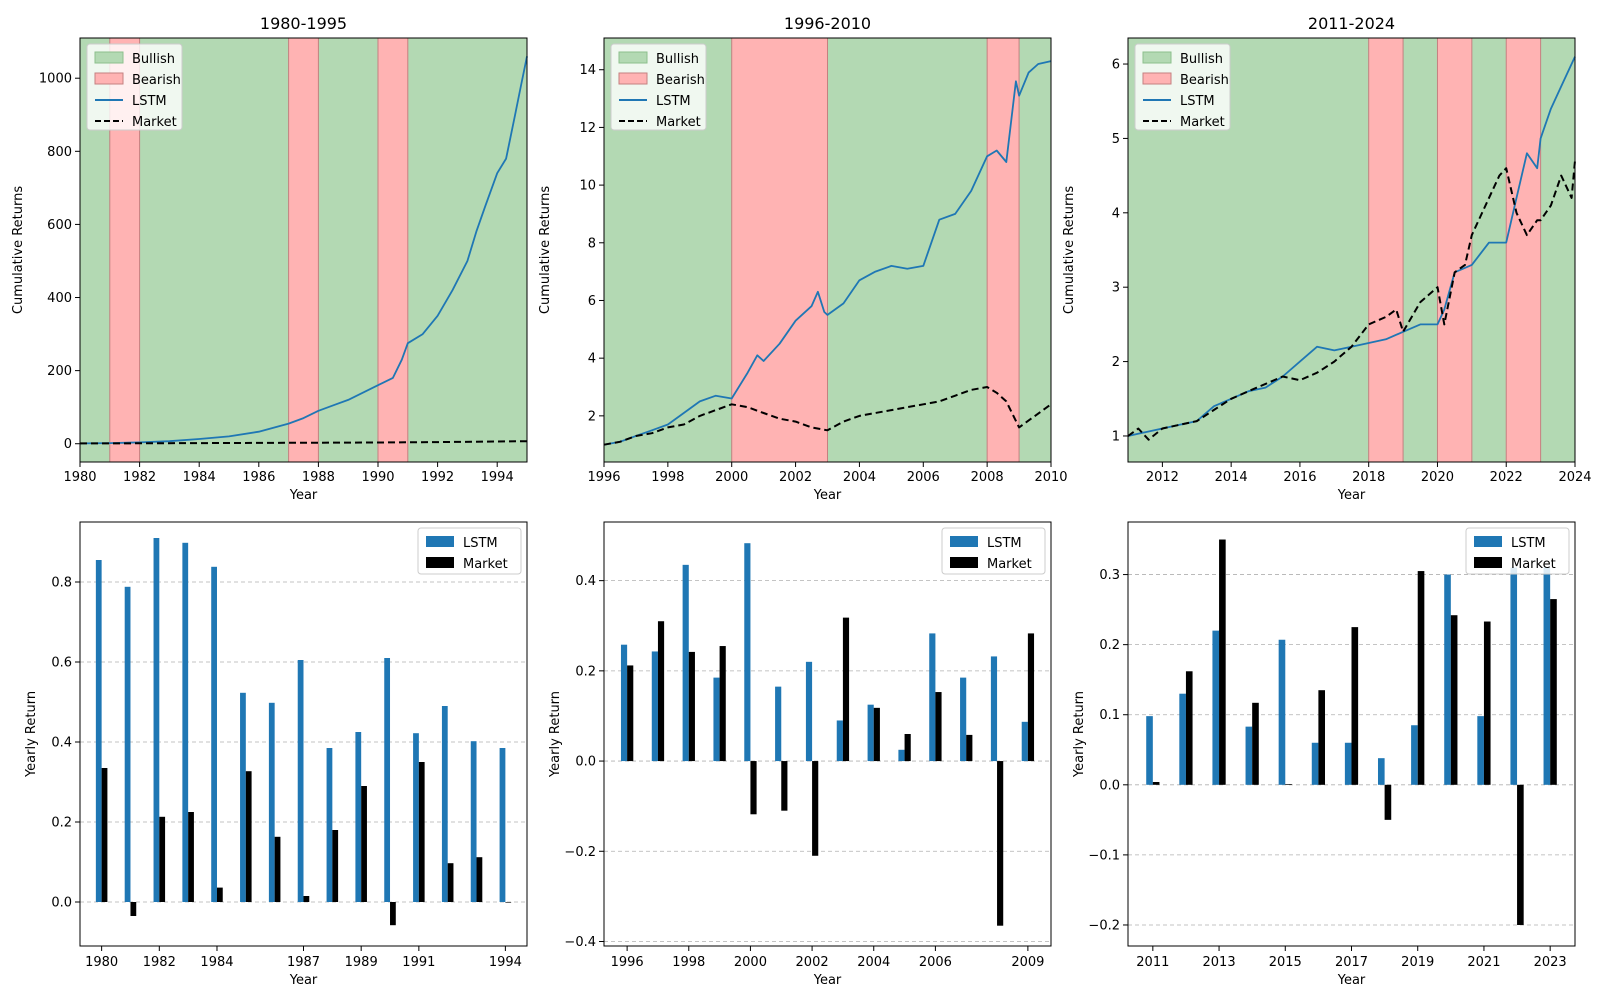  Describe the element at coordinates (1202, 122) in the screenshot. I see `legend-item-market: Market` at that location.